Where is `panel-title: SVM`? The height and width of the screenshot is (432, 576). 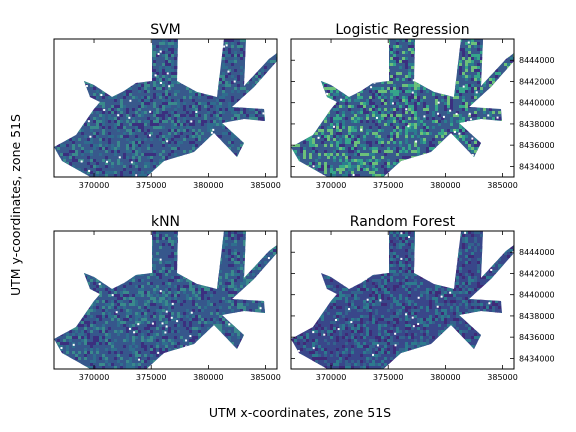 panel-title: SVM is located at coordinates (165, 30).